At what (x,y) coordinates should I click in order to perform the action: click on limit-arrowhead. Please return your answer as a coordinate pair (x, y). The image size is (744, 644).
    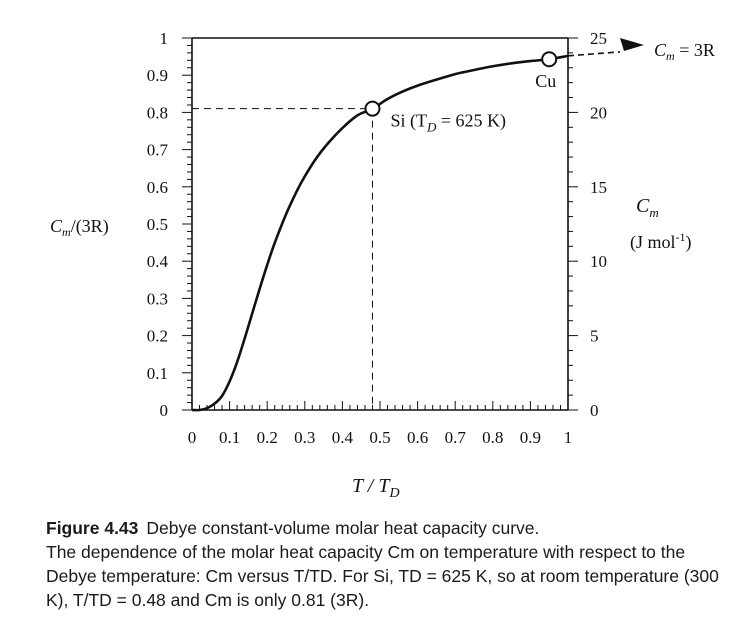
    Looking at the image, I should click on (632, 44).